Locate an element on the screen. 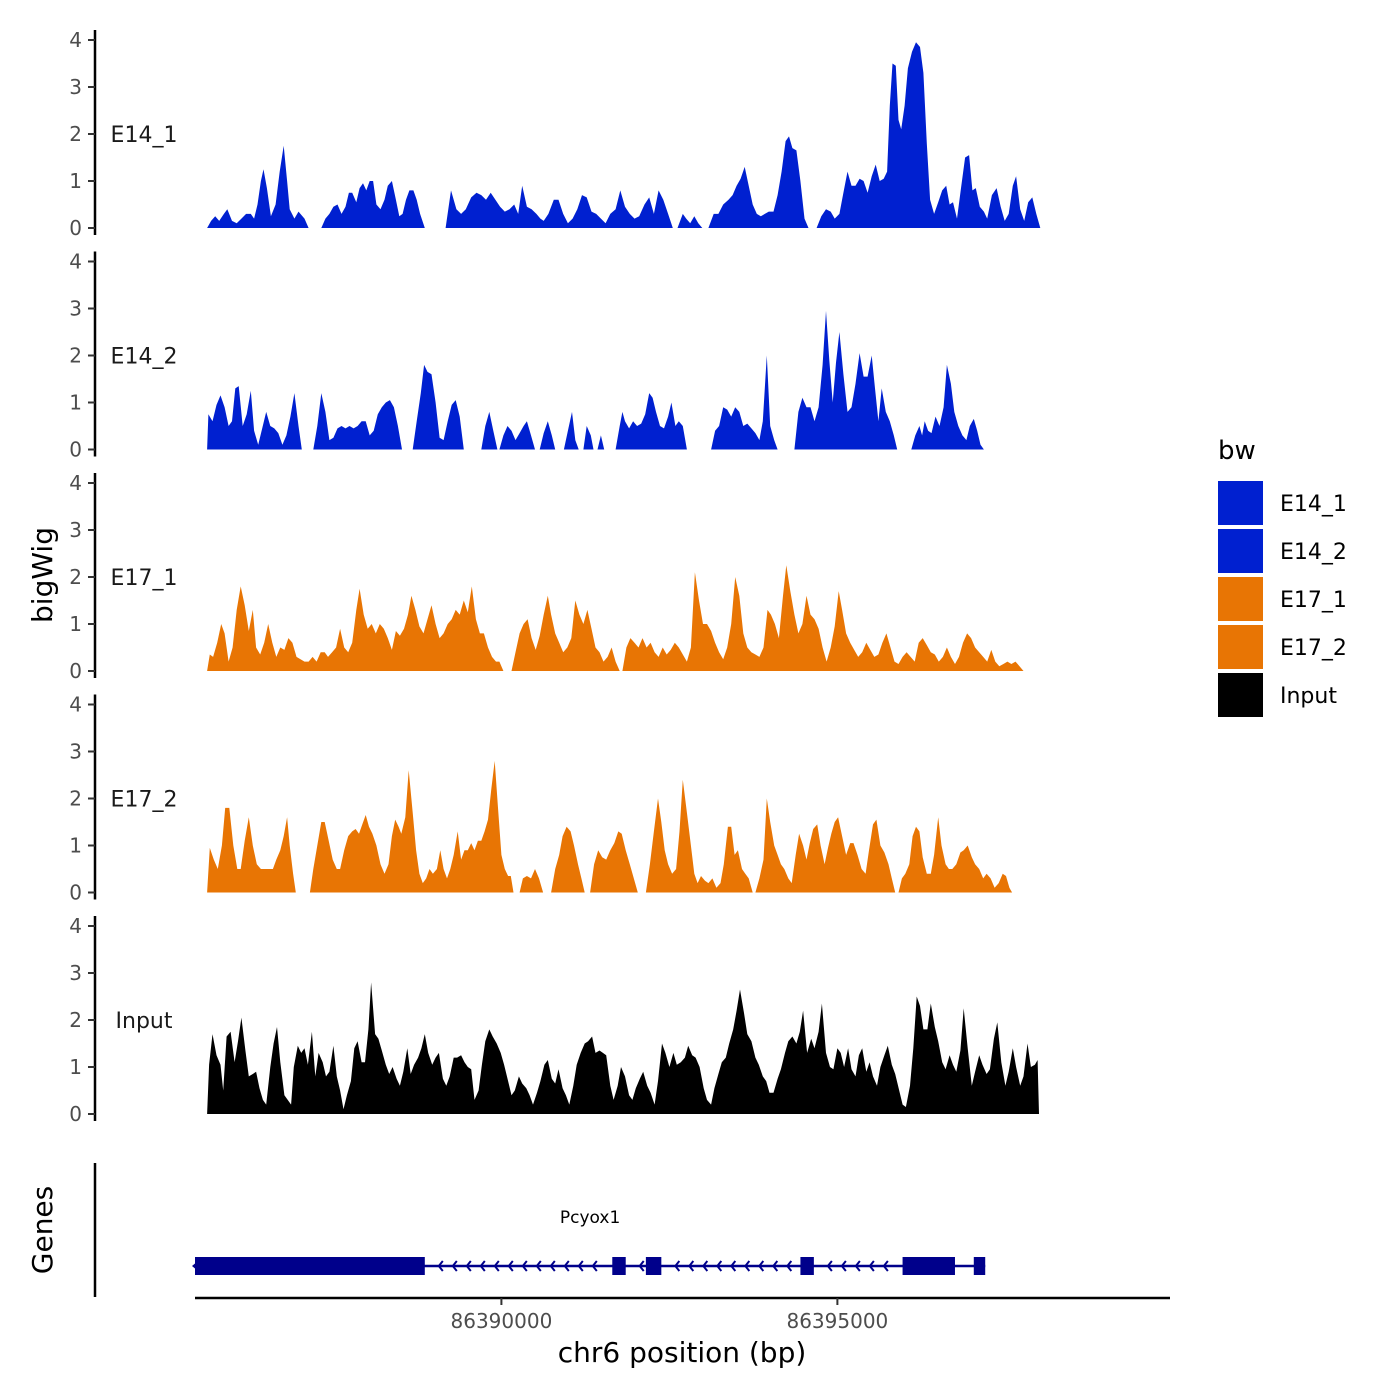 The width and height of the screenshot is (1400, 1400). track-label: E14_2 is located at coordinates (144, 357).